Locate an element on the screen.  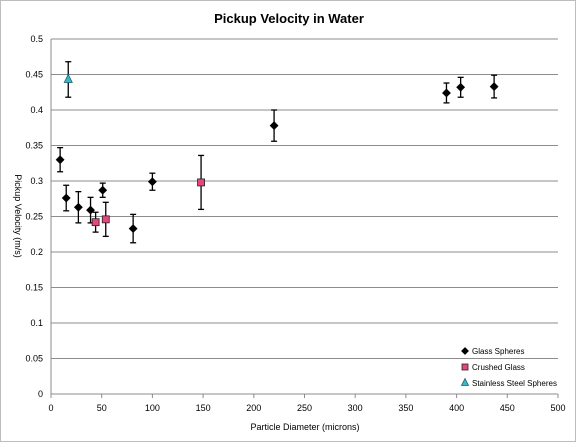
y-tick-label: 0.05 is located at coordinates (34, 359).